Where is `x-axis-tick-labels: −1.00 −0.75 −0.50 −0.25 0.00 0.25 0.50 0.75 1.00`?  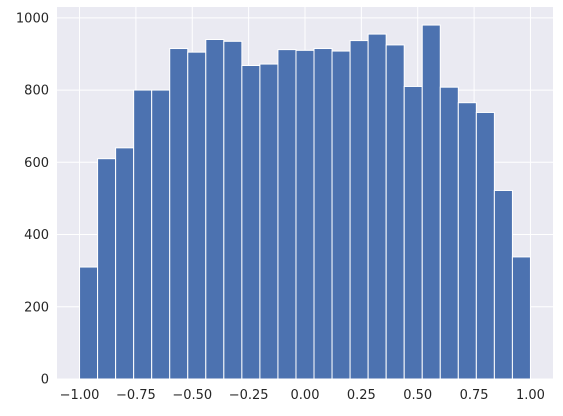 x-axis-tick-labels: −1.00 −0.75 −0.50 −0.25 0.00 0.25 0.50 0.75 1.00 is located at coordinates (302, 395).